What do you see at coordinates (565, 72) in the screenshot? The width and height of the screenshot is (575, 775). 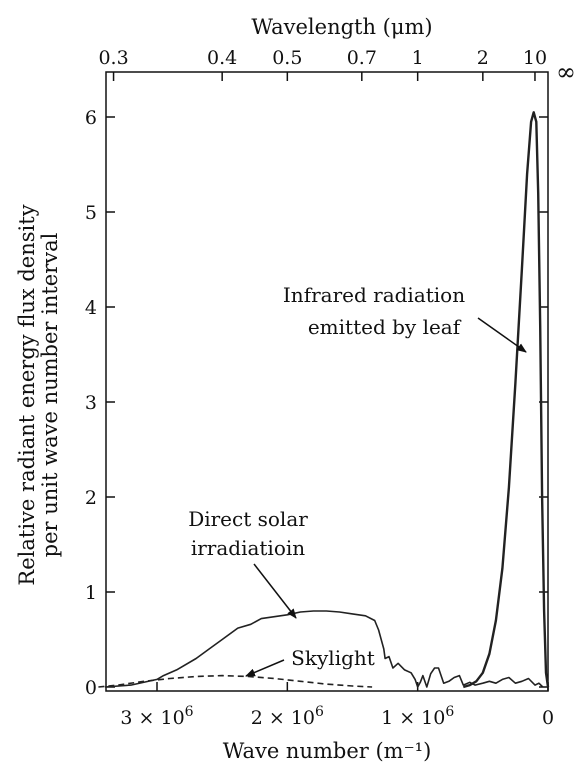 I see `top-axis-infinity-label: ∞` at bounding box center [565, 72].